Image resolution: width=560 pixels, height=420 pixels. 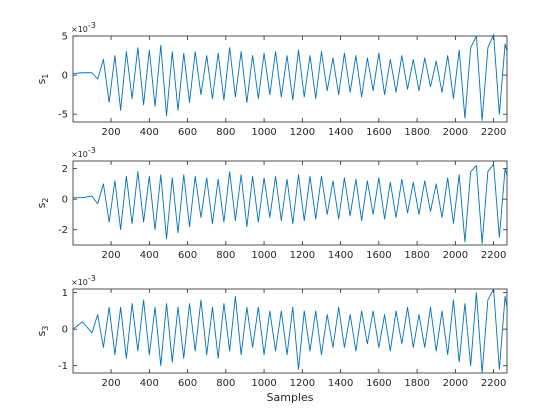 I want to click on y-tick-label: -2, so click(x=63, y=230).